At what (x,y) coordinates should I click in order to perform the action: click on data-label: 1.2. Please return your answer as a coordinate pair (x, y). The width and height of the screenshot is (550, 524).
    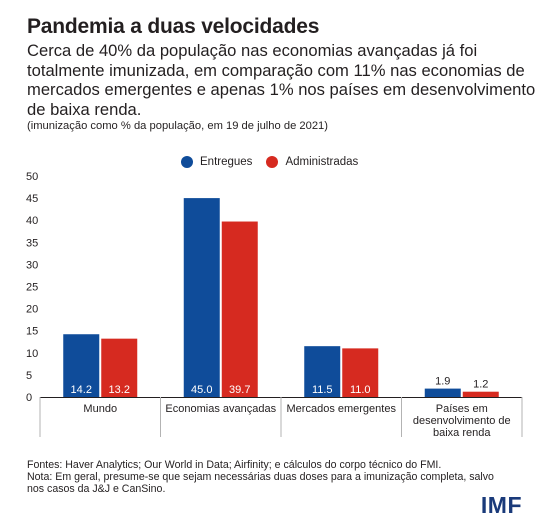
    Looking at the image, I should click on (480, 385).